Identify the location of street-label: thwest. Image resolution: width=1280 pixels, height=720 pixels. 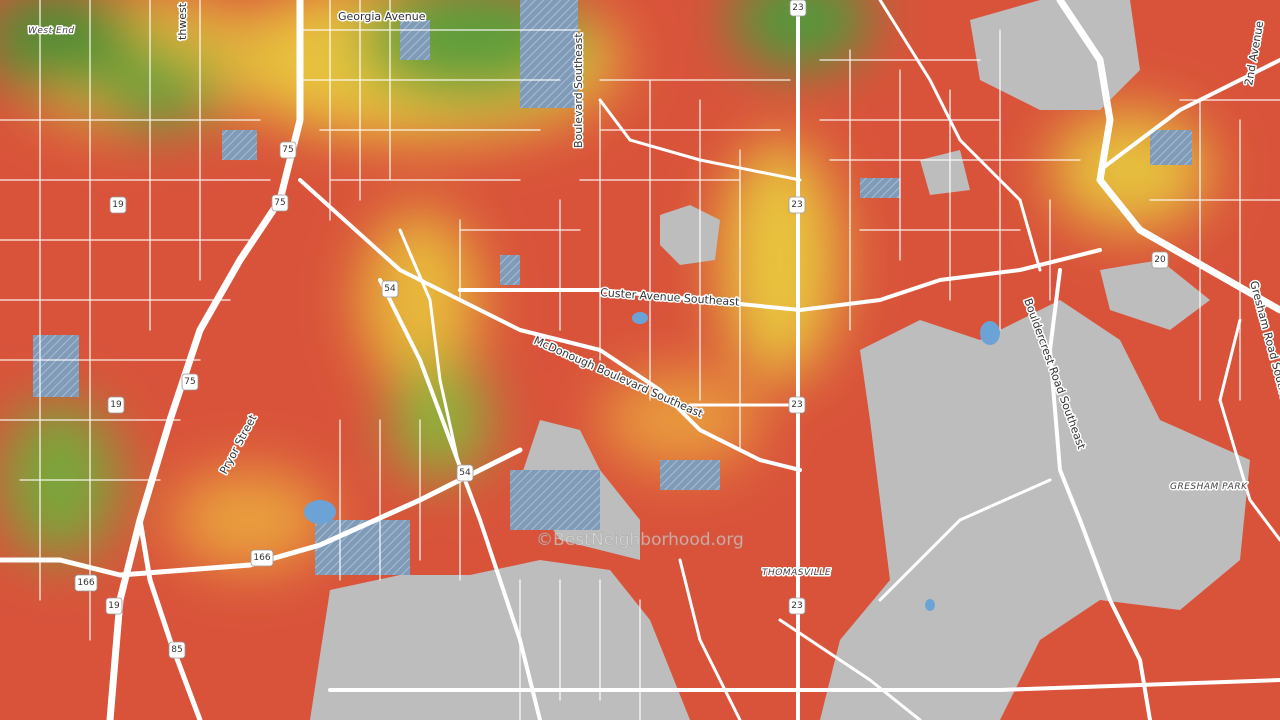
(182, 21).